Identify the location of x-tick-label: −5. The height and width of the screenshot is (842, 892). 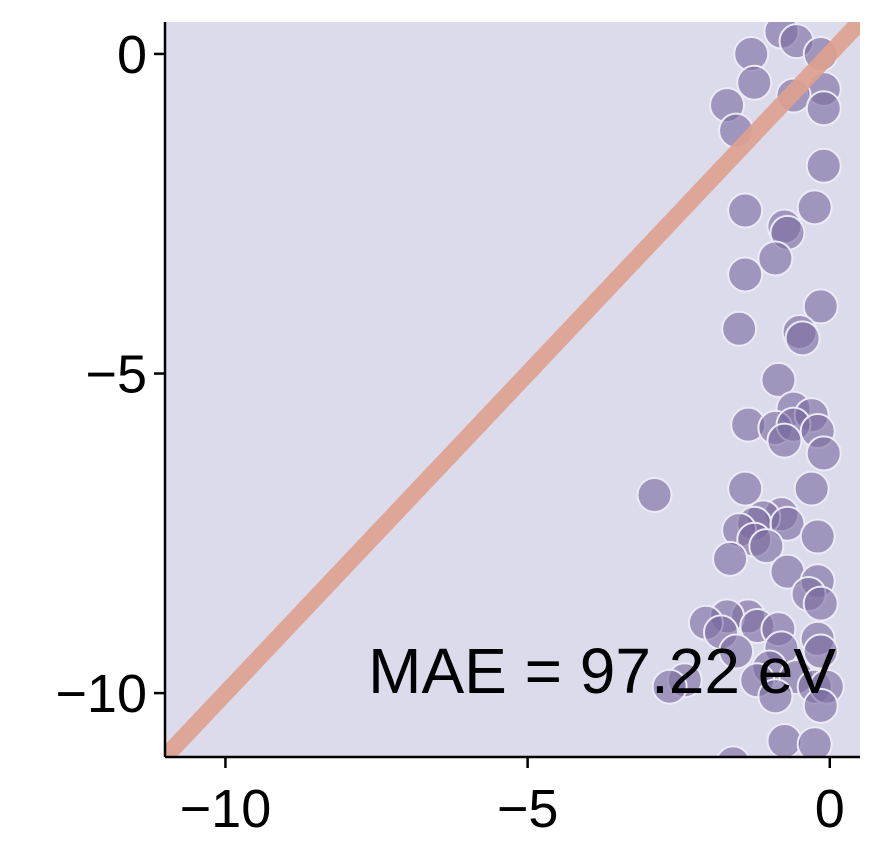
(528, 809).